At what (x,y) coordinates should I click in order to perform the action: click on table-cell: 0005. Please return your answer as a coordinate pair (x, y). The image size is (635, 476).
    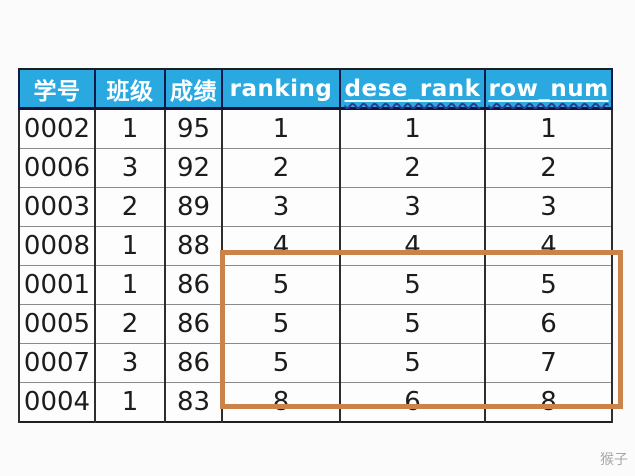
    Looking at the image, I should click on (57, 324).